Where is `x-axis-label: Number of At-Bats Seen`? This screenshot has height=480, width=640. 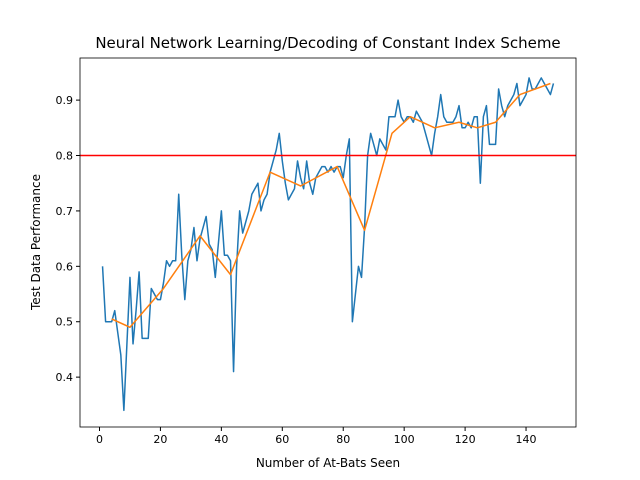 x-axis-label: Number of At-Bats Seen is located at coordinates (328, 463).